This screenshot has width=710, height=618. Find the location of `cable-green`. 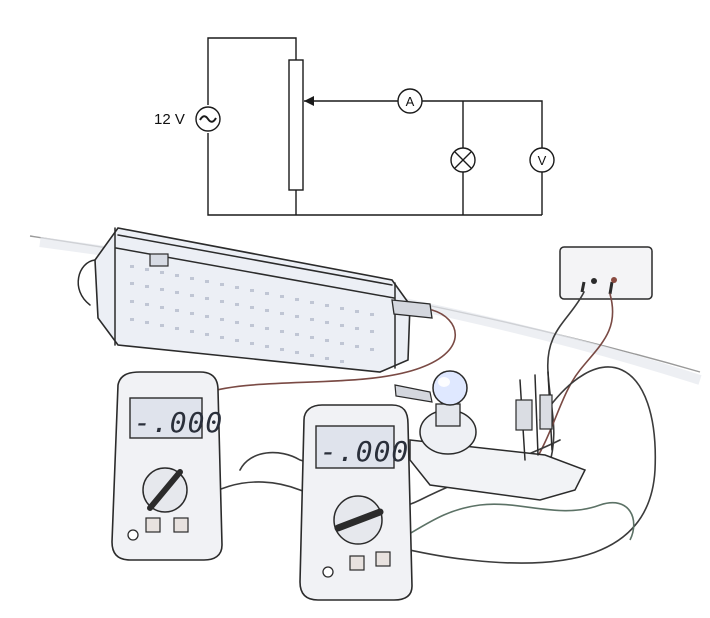

cable-green is located at coordinates (509, 525).